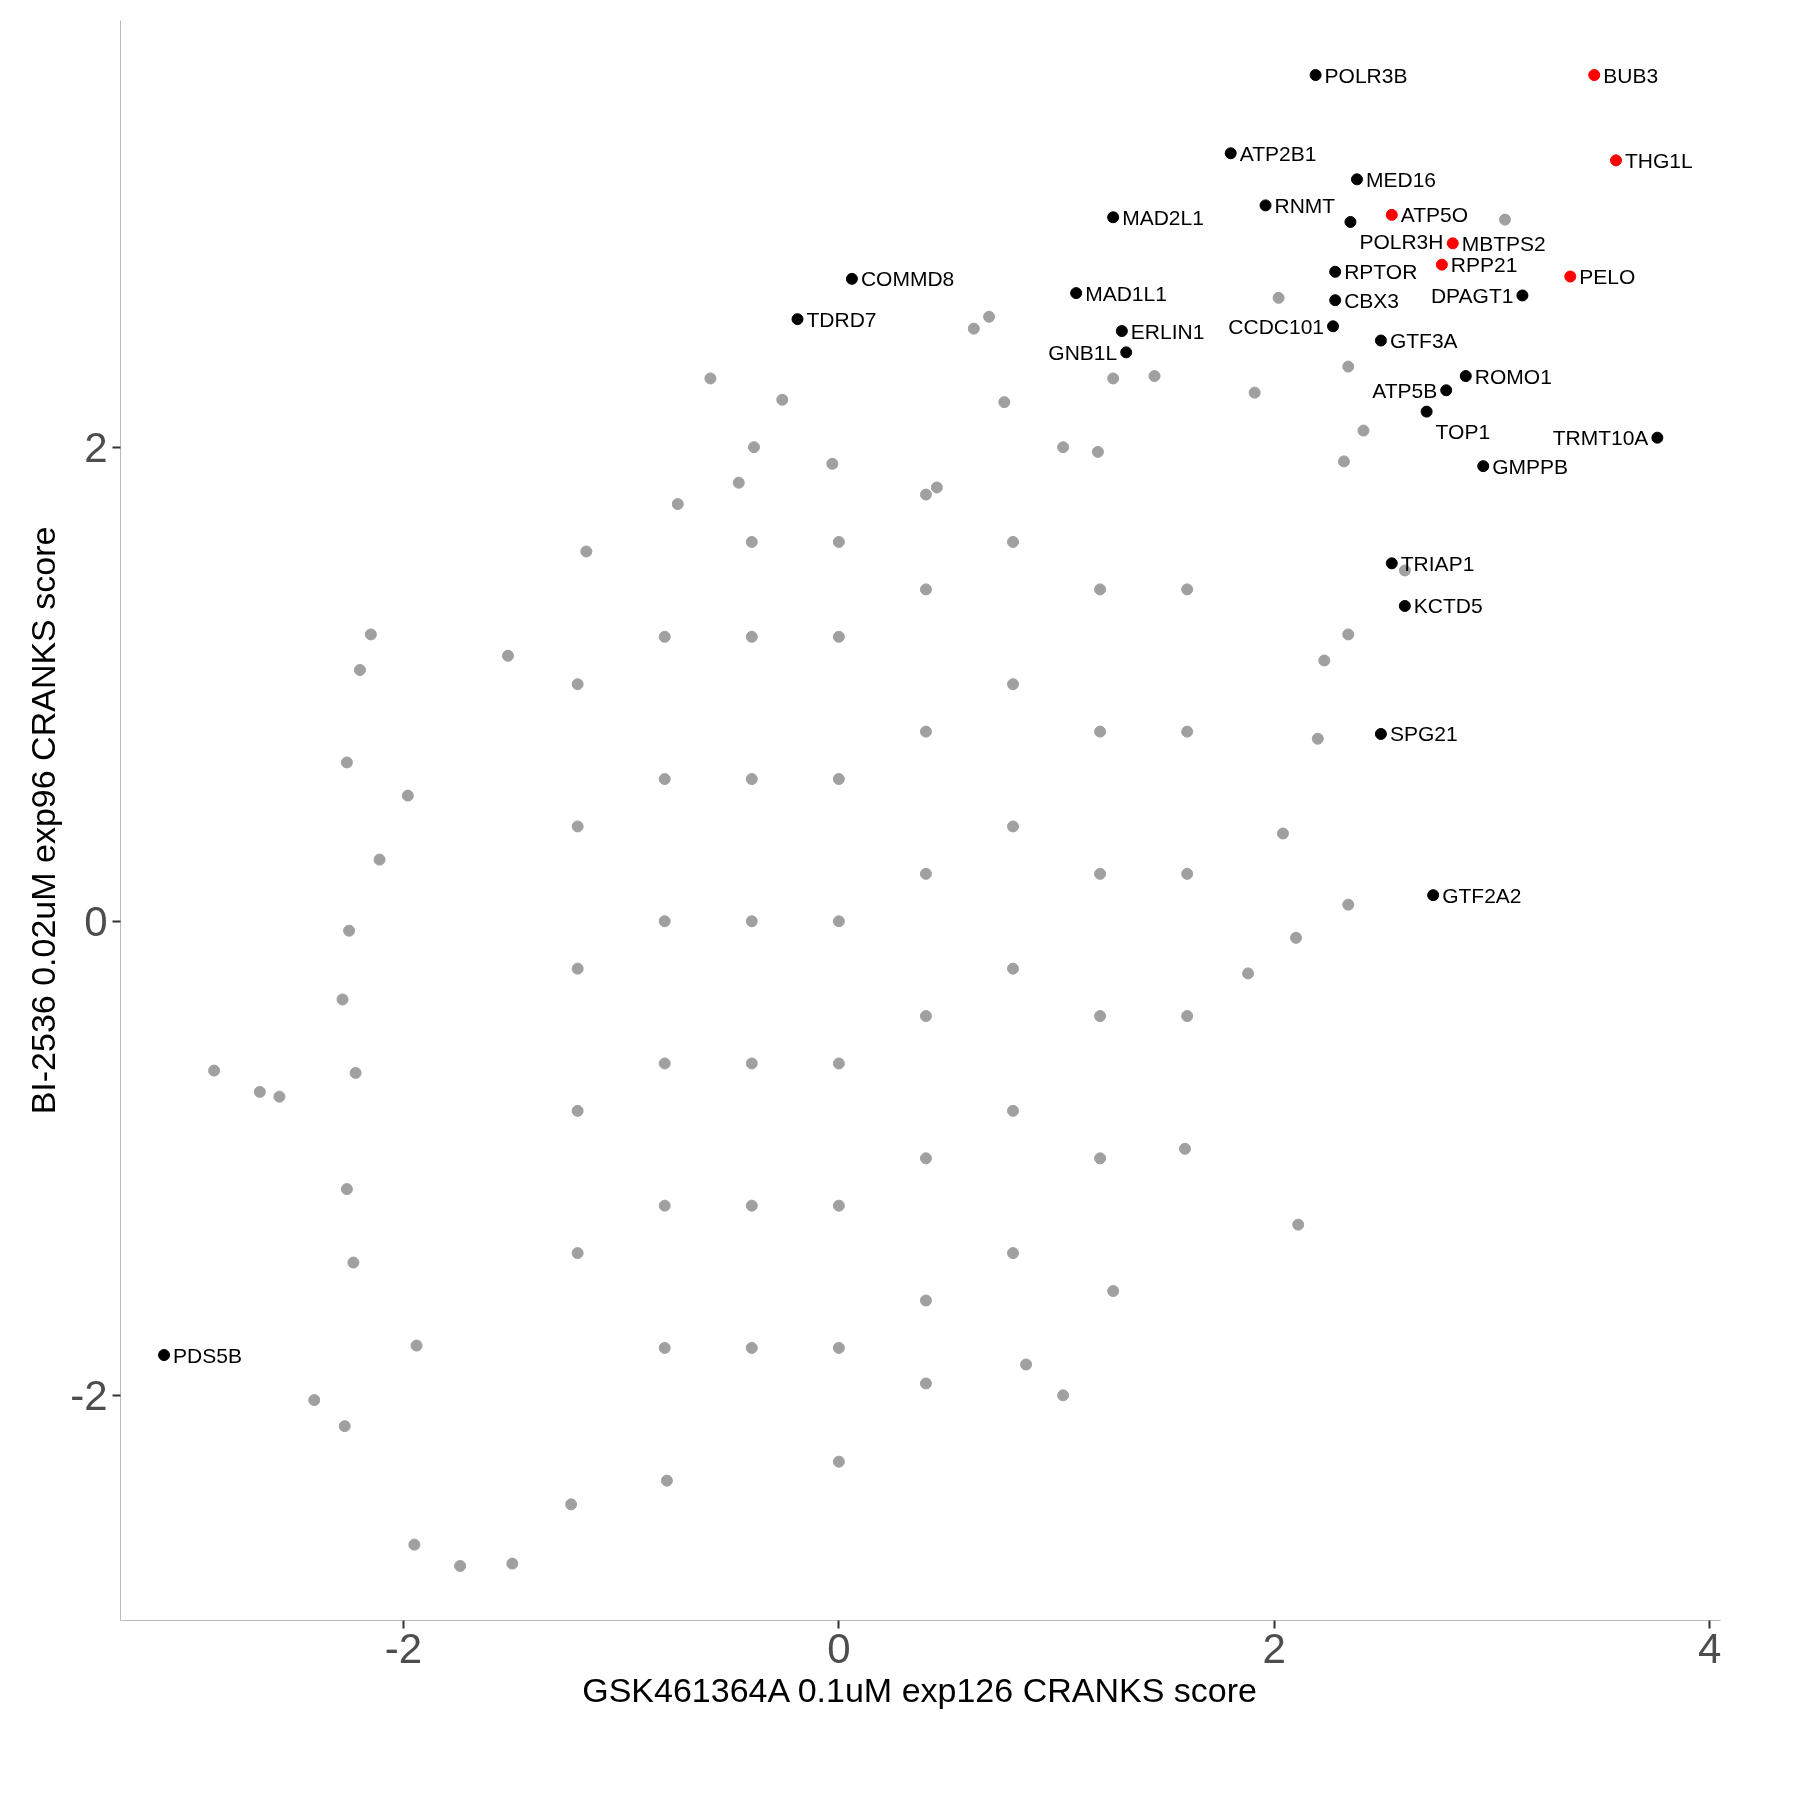 This screenshot has height=1800, width=1800. What do you see at coordinates (1482, 895) in the screenshot?
I see `annotation: GTF2A2` at bounding box center [1482, 895].